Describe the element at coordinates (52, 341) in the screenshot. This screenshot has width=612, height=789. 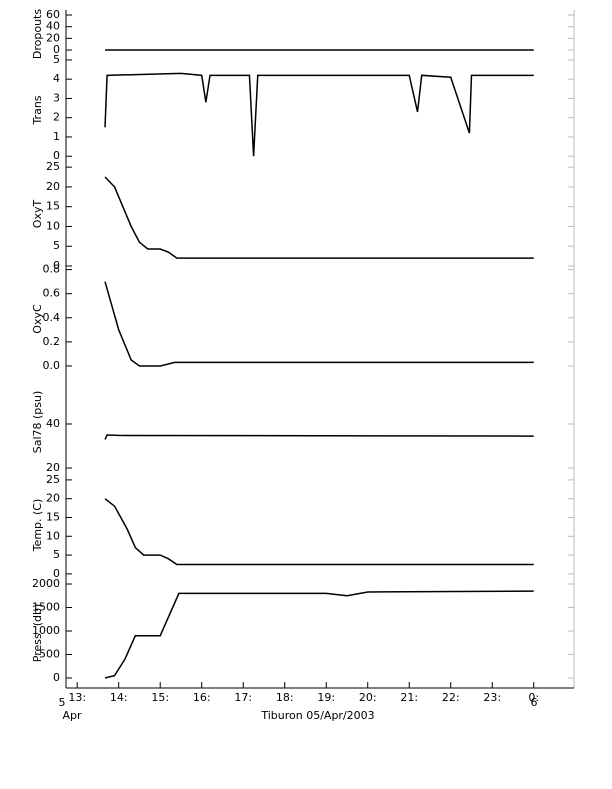
I see `y-tick-label: 0.2` at that location.